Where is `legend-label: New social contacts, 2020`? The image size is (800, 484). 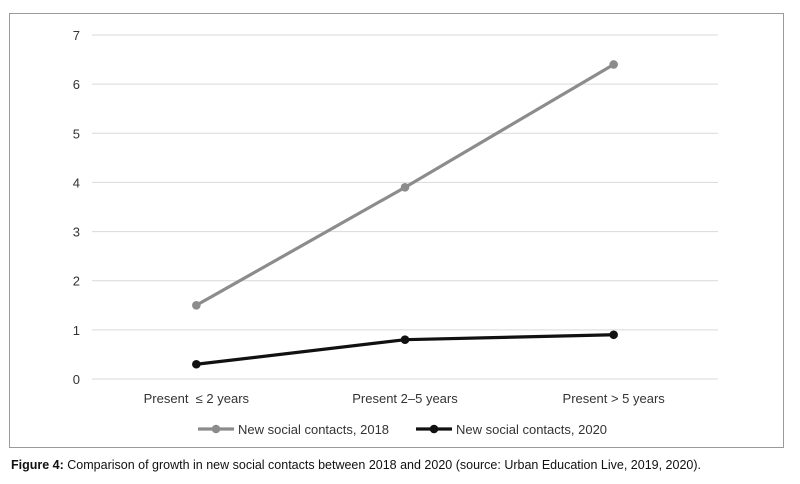
legend-label: New social contacts, 2020 is located at coordinates (531, 429).